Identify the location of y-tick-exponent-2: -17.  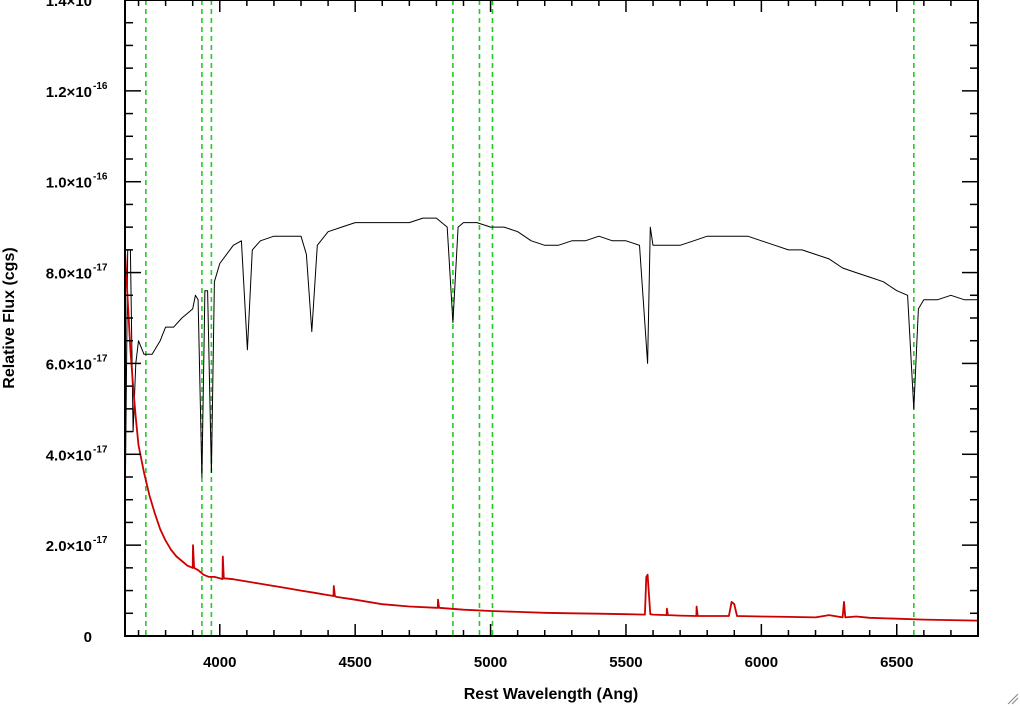
(100, 449).